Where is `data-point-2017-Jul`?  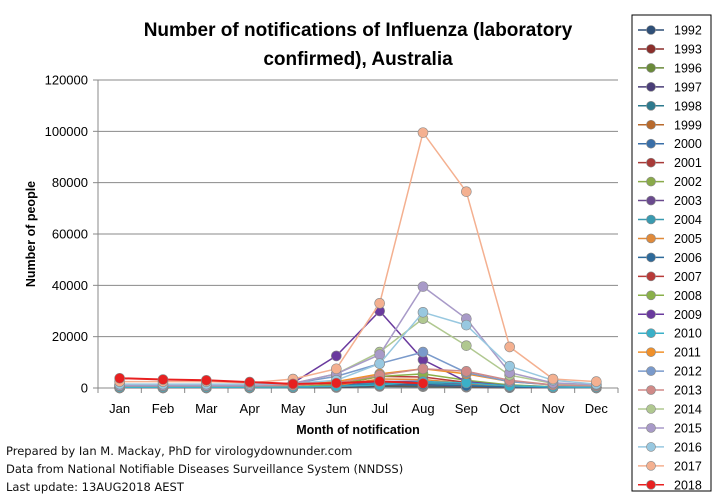 data-point-2017-Jul is located at coordinates (379, 303).